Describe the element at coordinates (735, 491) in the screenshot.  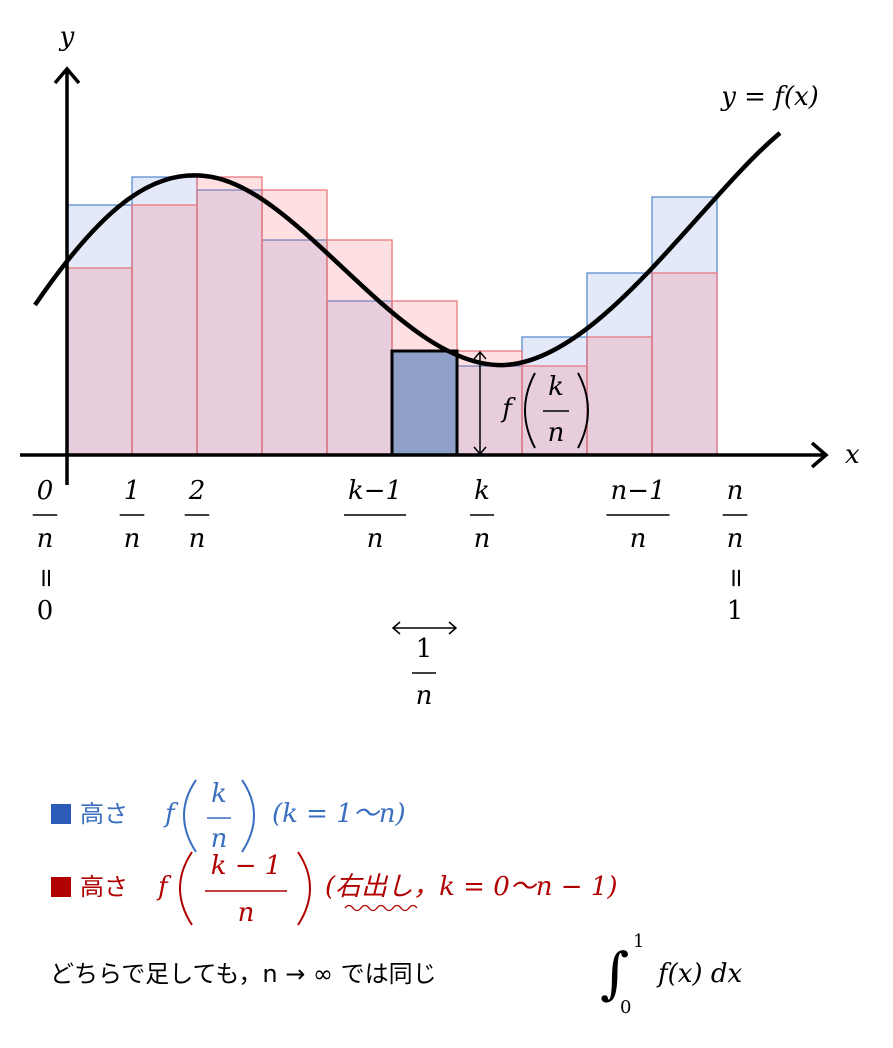
I see `tick-num: n` at that location.